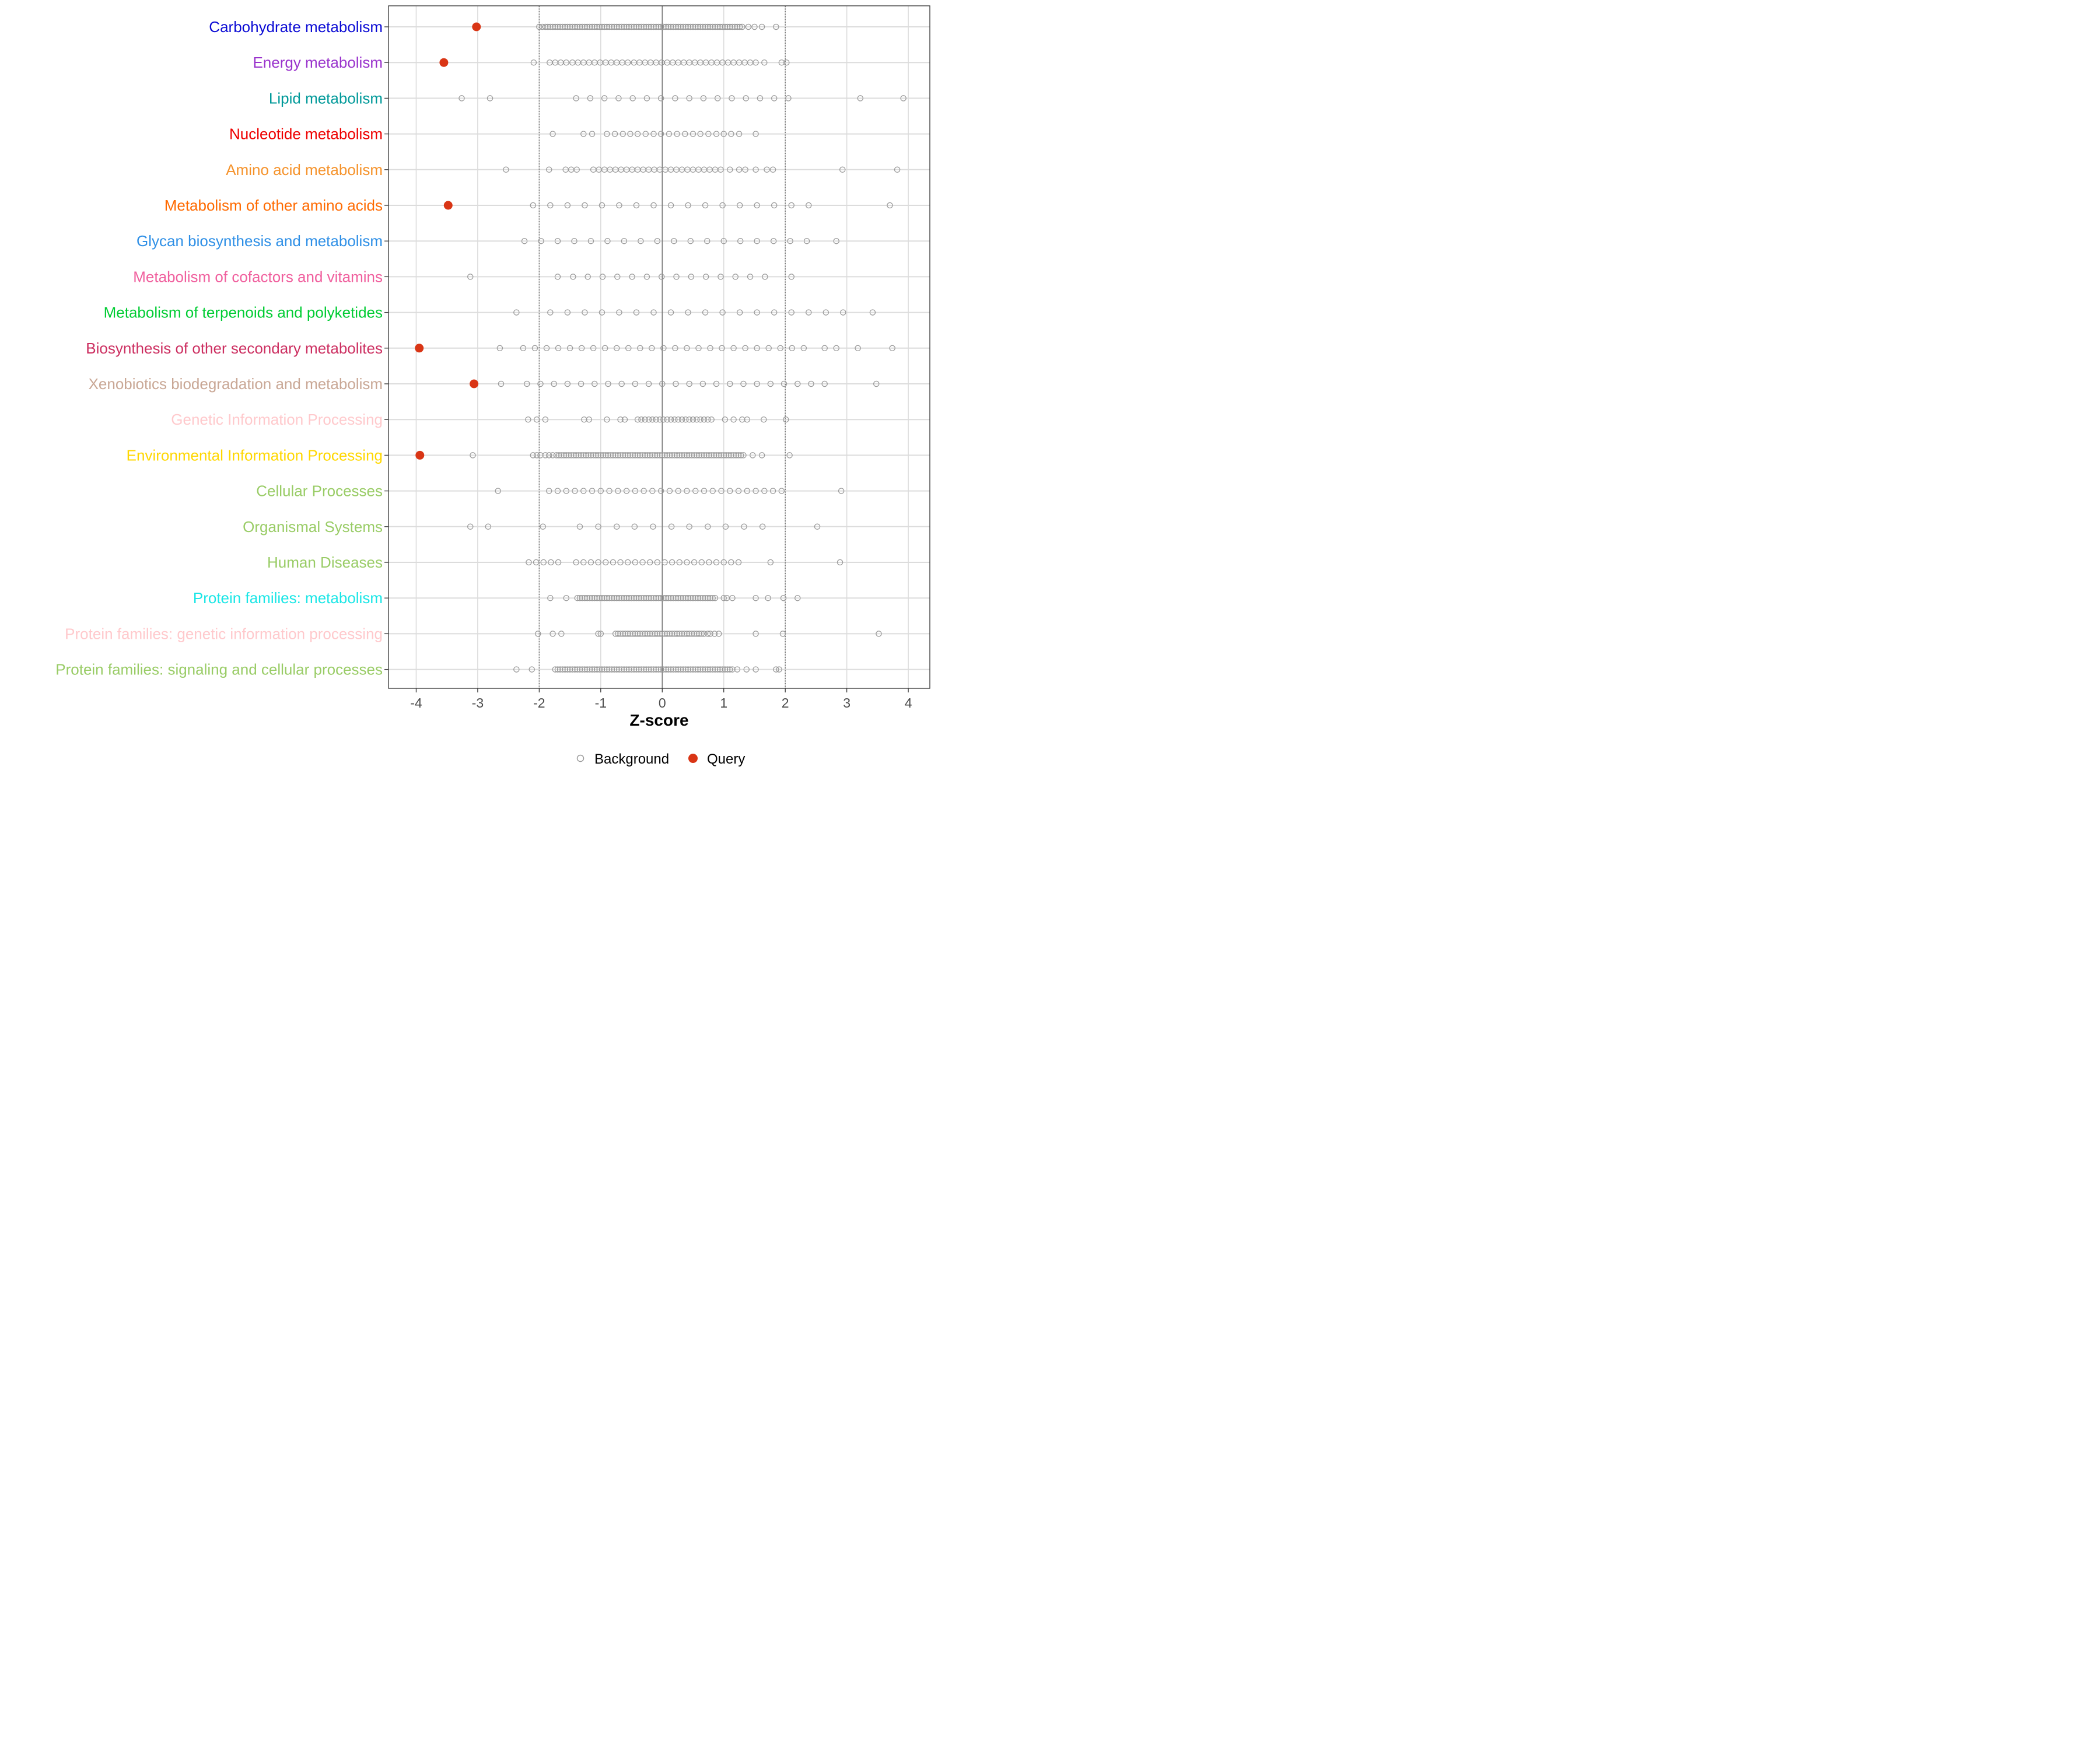  I want to click on x-tick-label: 1, so click(723, 702).